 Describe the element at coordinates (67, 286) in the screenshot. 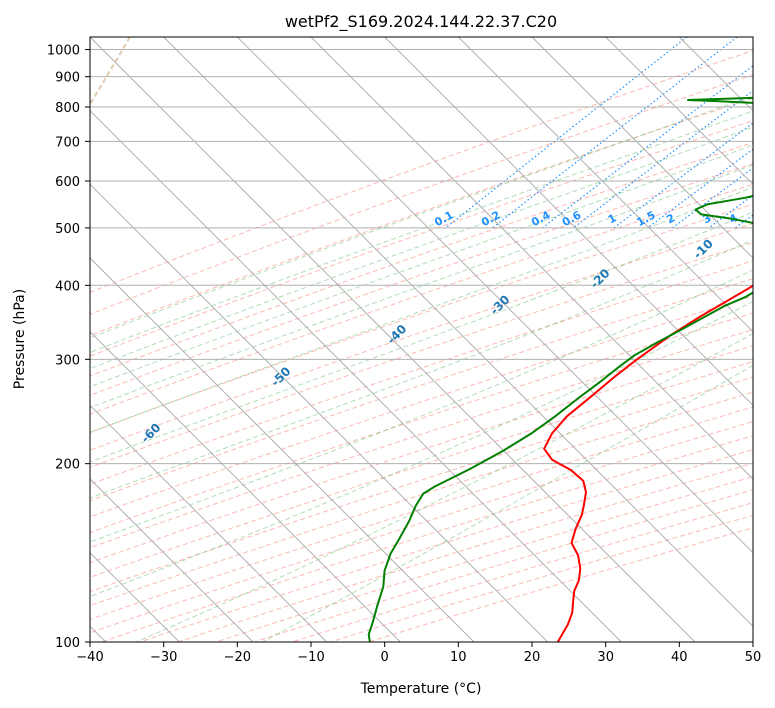

I see `y-tick-label: 400` at that location.